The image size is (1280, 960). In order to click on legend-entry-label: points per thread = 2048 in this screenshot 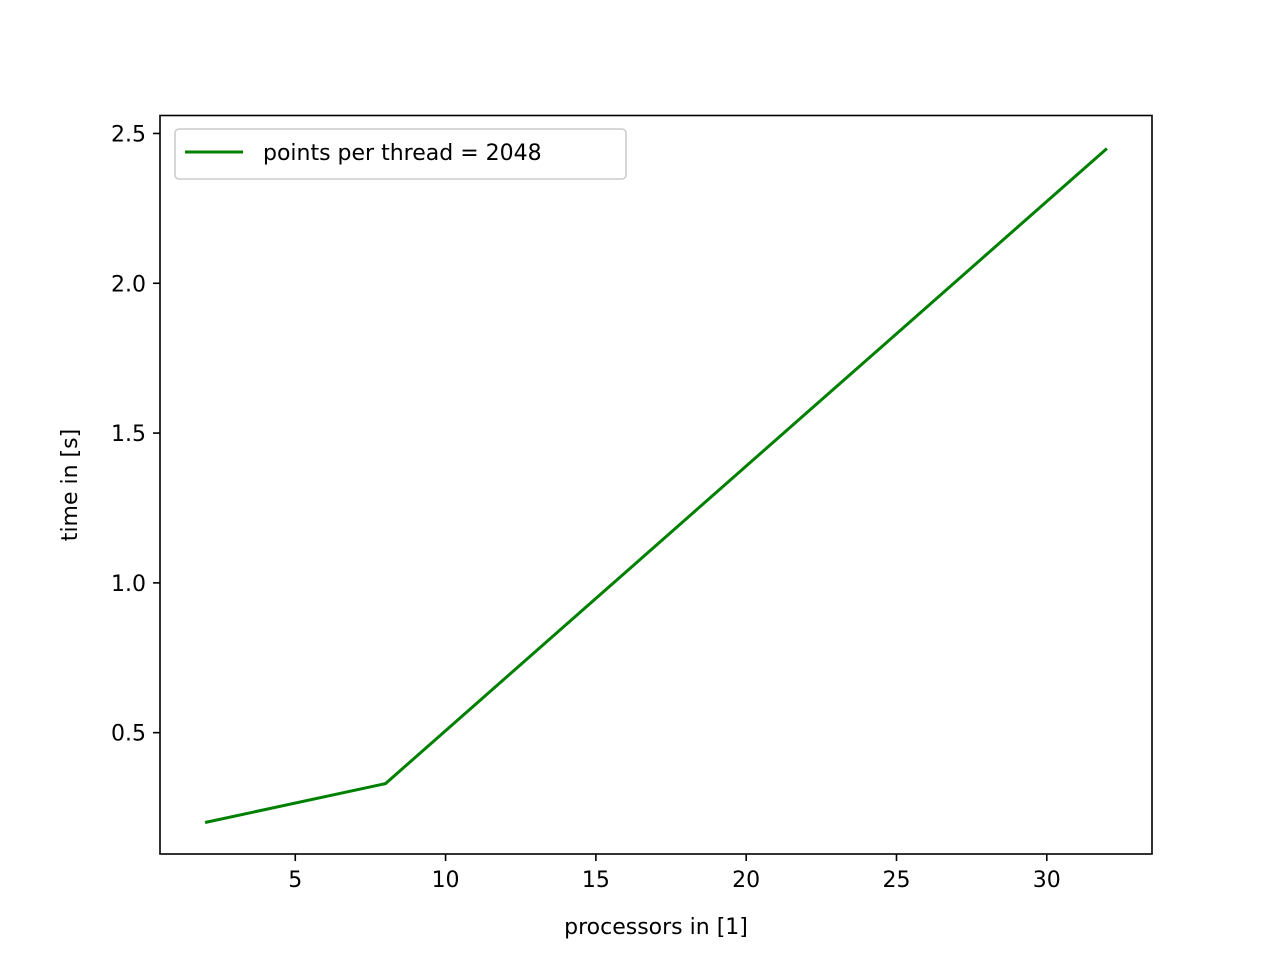, I will do `click(402, 153)`.